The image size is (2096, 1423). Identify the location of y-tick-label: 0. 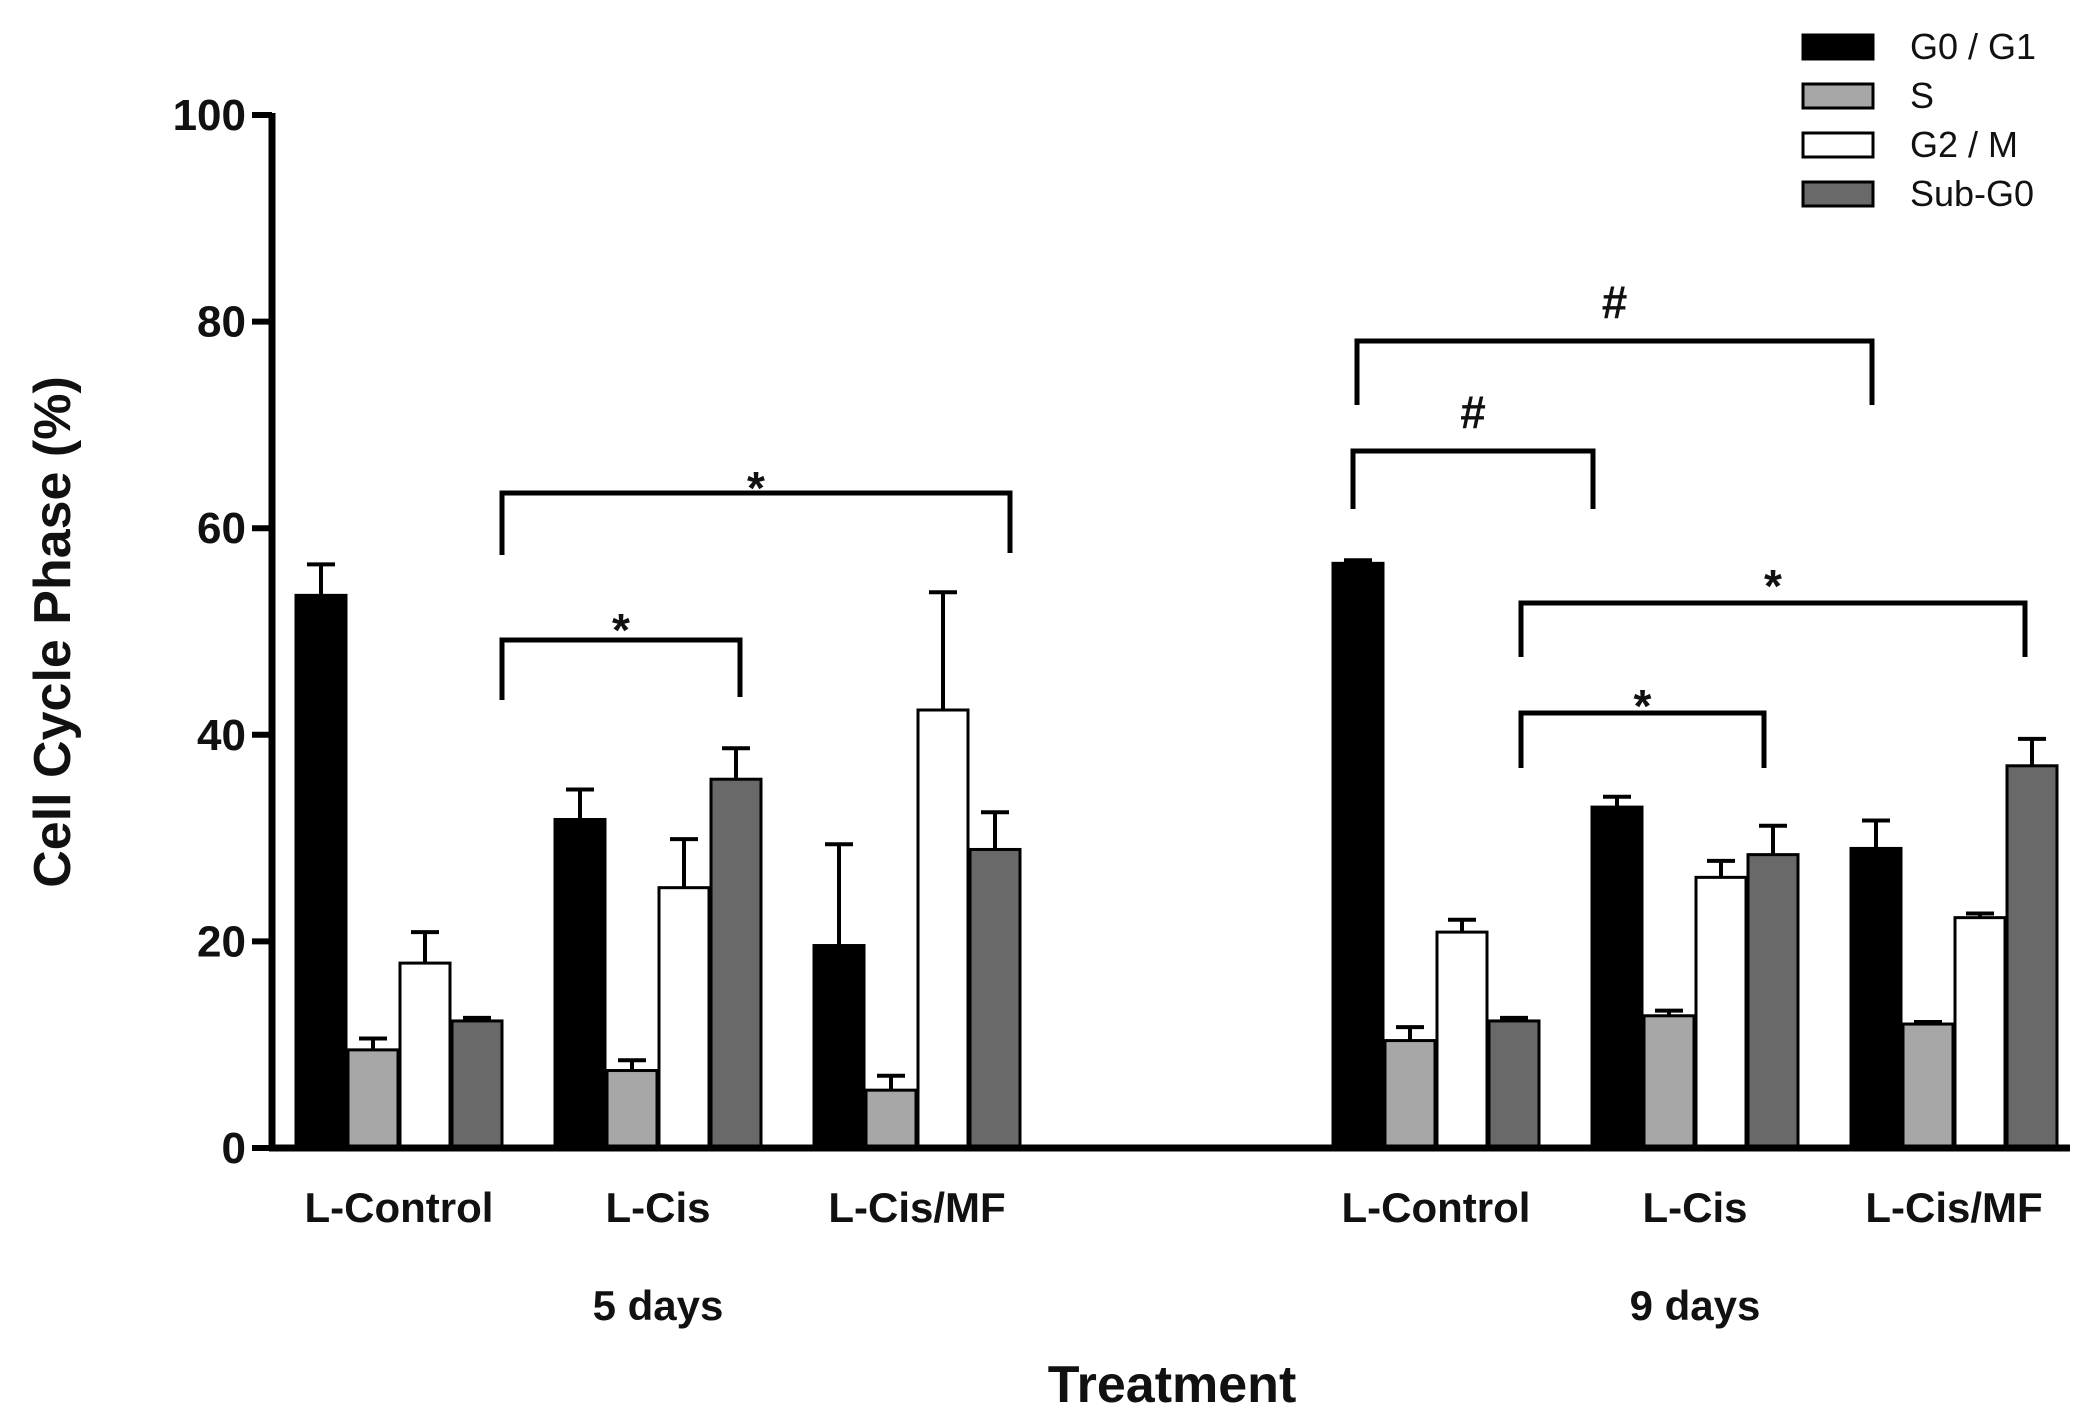
(234, 1148).